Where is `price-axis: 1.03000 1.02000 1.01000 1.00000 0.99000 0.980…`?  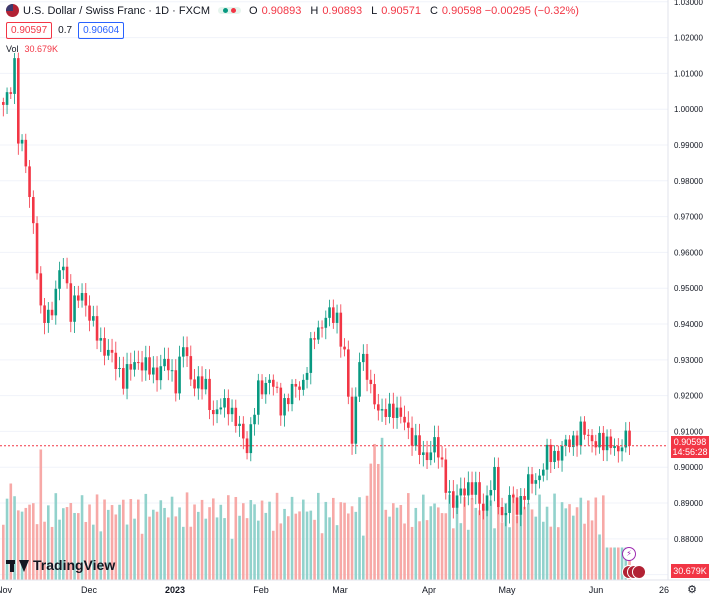 price-axis: 1.03000 1.02000 1.01000 1.00000 0.99000 0.980… is located at coordinates (685, 290).